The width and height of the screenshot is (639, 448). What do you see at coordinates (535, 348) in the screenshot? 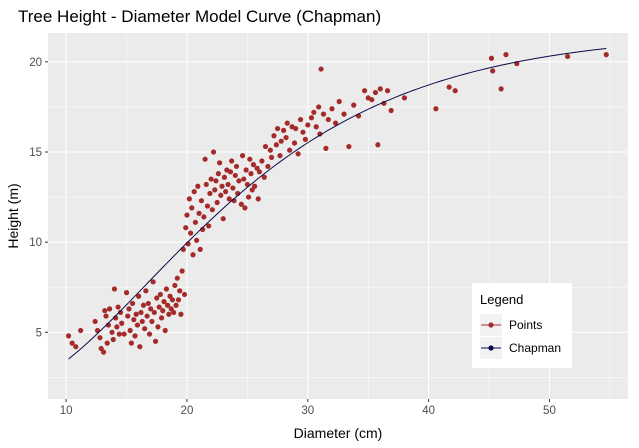
I see `legend-label-chapman: Chapman` at bounding box center [535, 348].